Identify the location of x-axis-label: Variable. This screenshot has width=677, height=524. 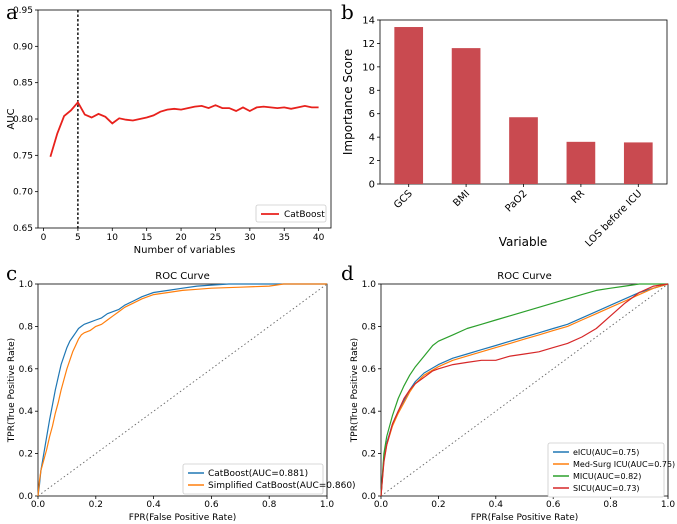
(523, 242).